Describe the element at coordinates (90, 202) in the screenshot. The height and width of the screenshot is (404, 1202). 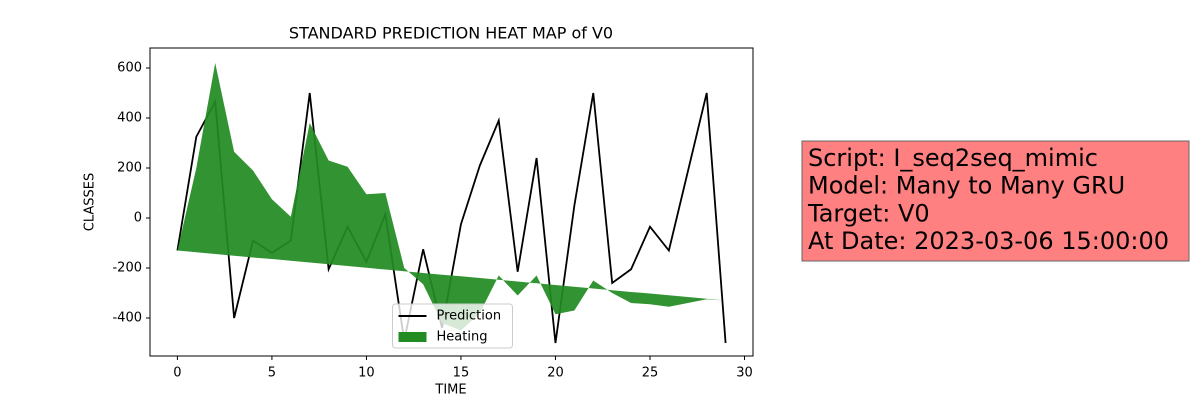
I see `y-axis-label: CLASSES` at that location.